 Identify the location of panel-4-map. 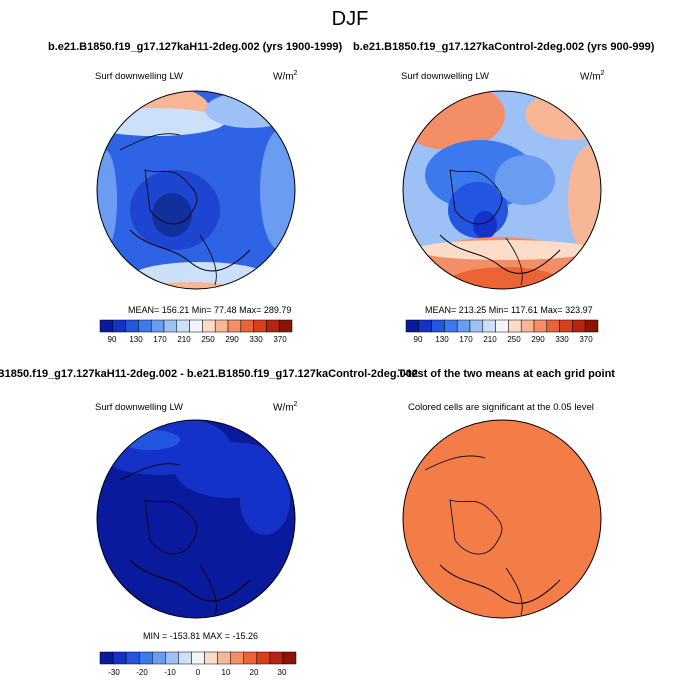
(502, 519).